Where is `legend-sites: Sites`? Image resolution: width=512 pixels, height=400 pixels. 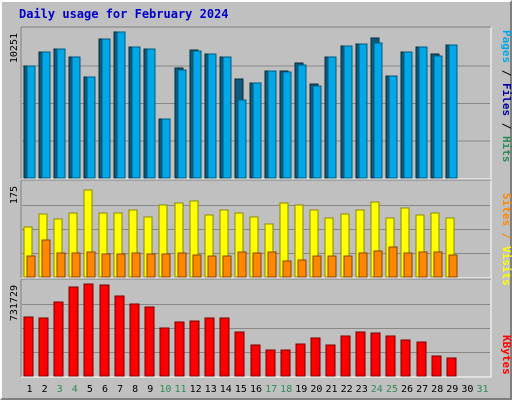 legend-sites: Sites is located at coordinates (506, 209).